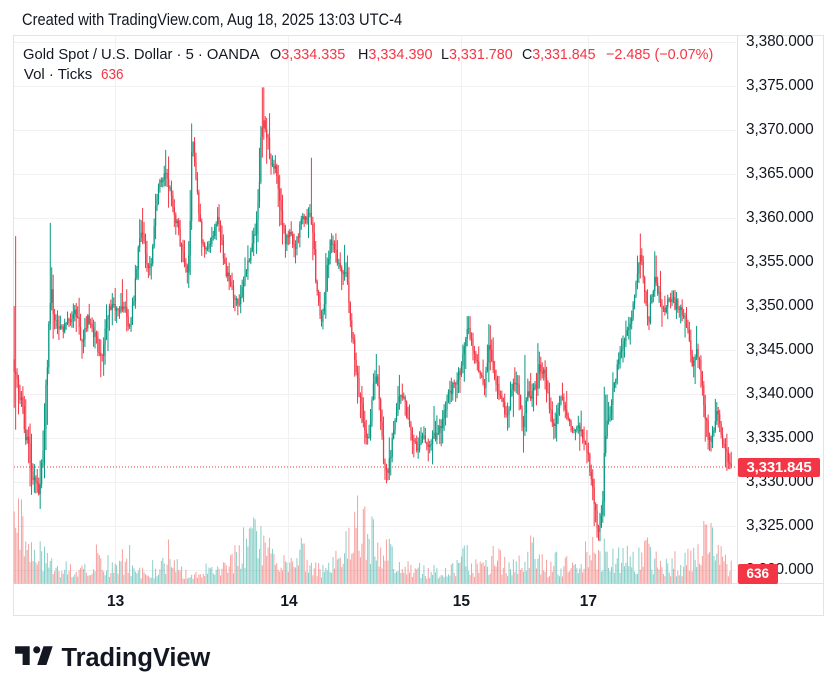  What do you see at coordinates (136, 658) in the screenshot?
I see `svg-text: TradingView` at bounding box center [136, 658].